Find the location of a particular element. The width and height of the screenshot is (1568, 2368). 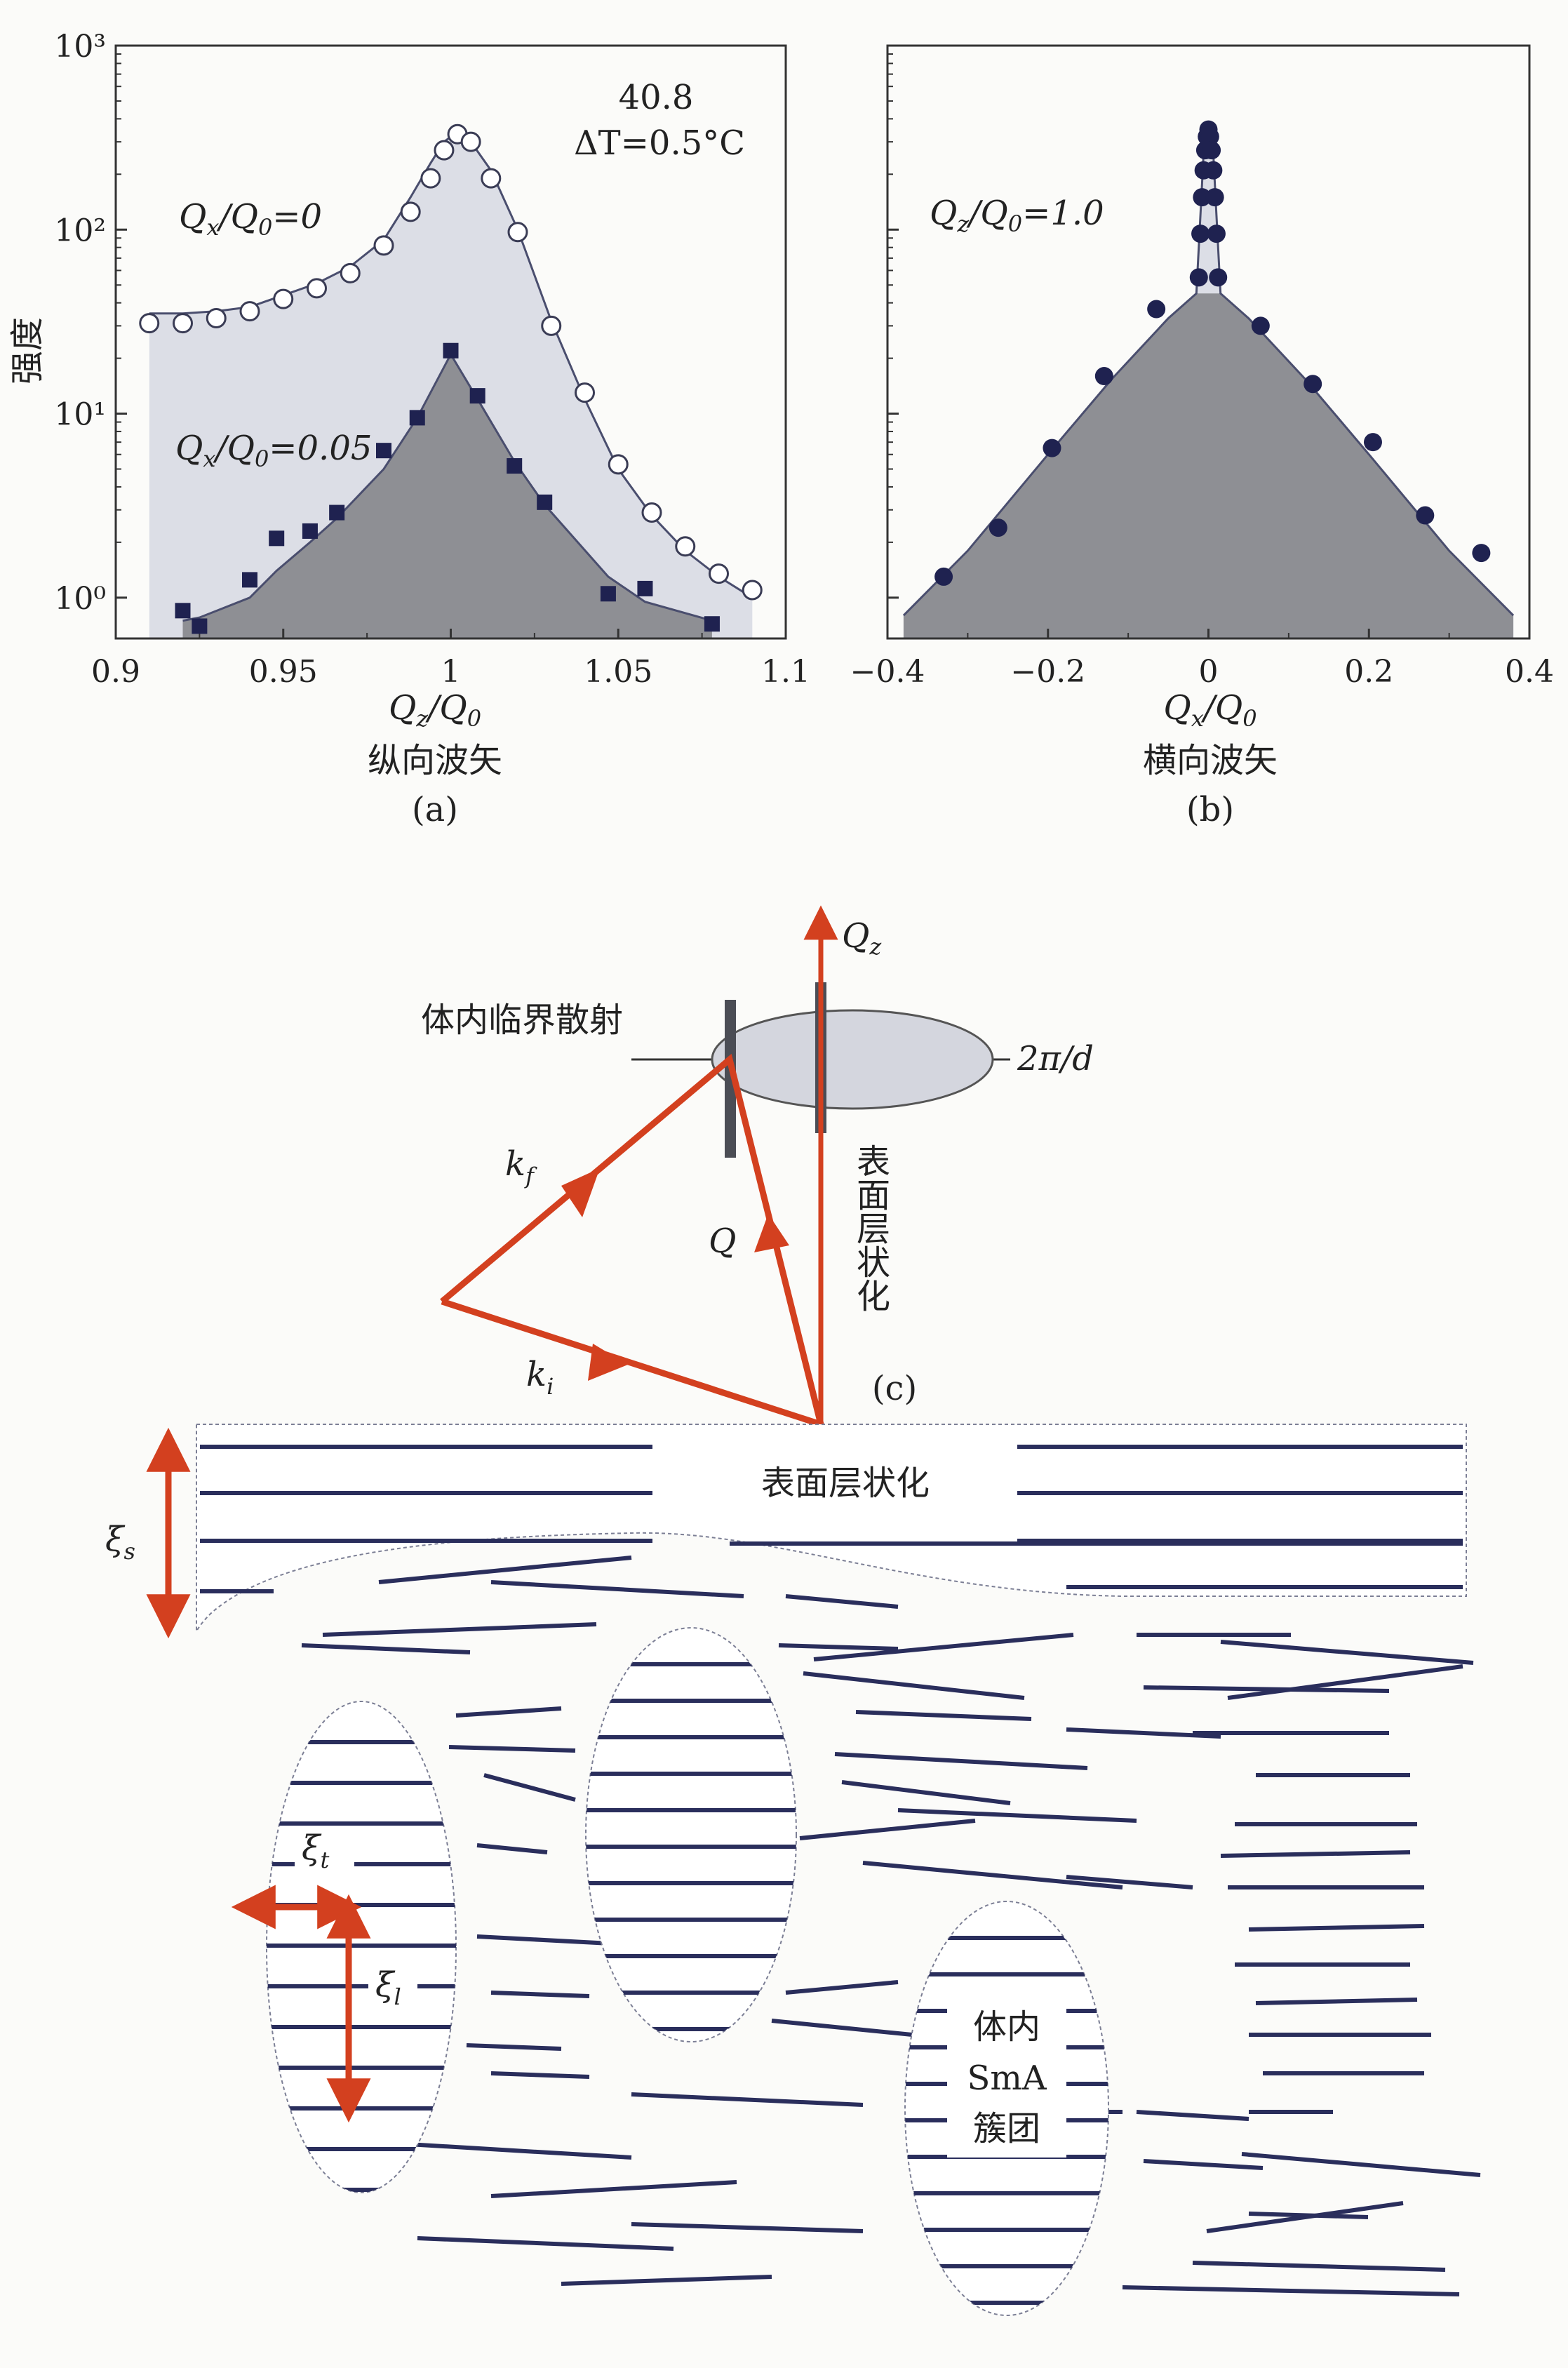

critical-scattering-ellipse is located at coordinates (853, 1059).